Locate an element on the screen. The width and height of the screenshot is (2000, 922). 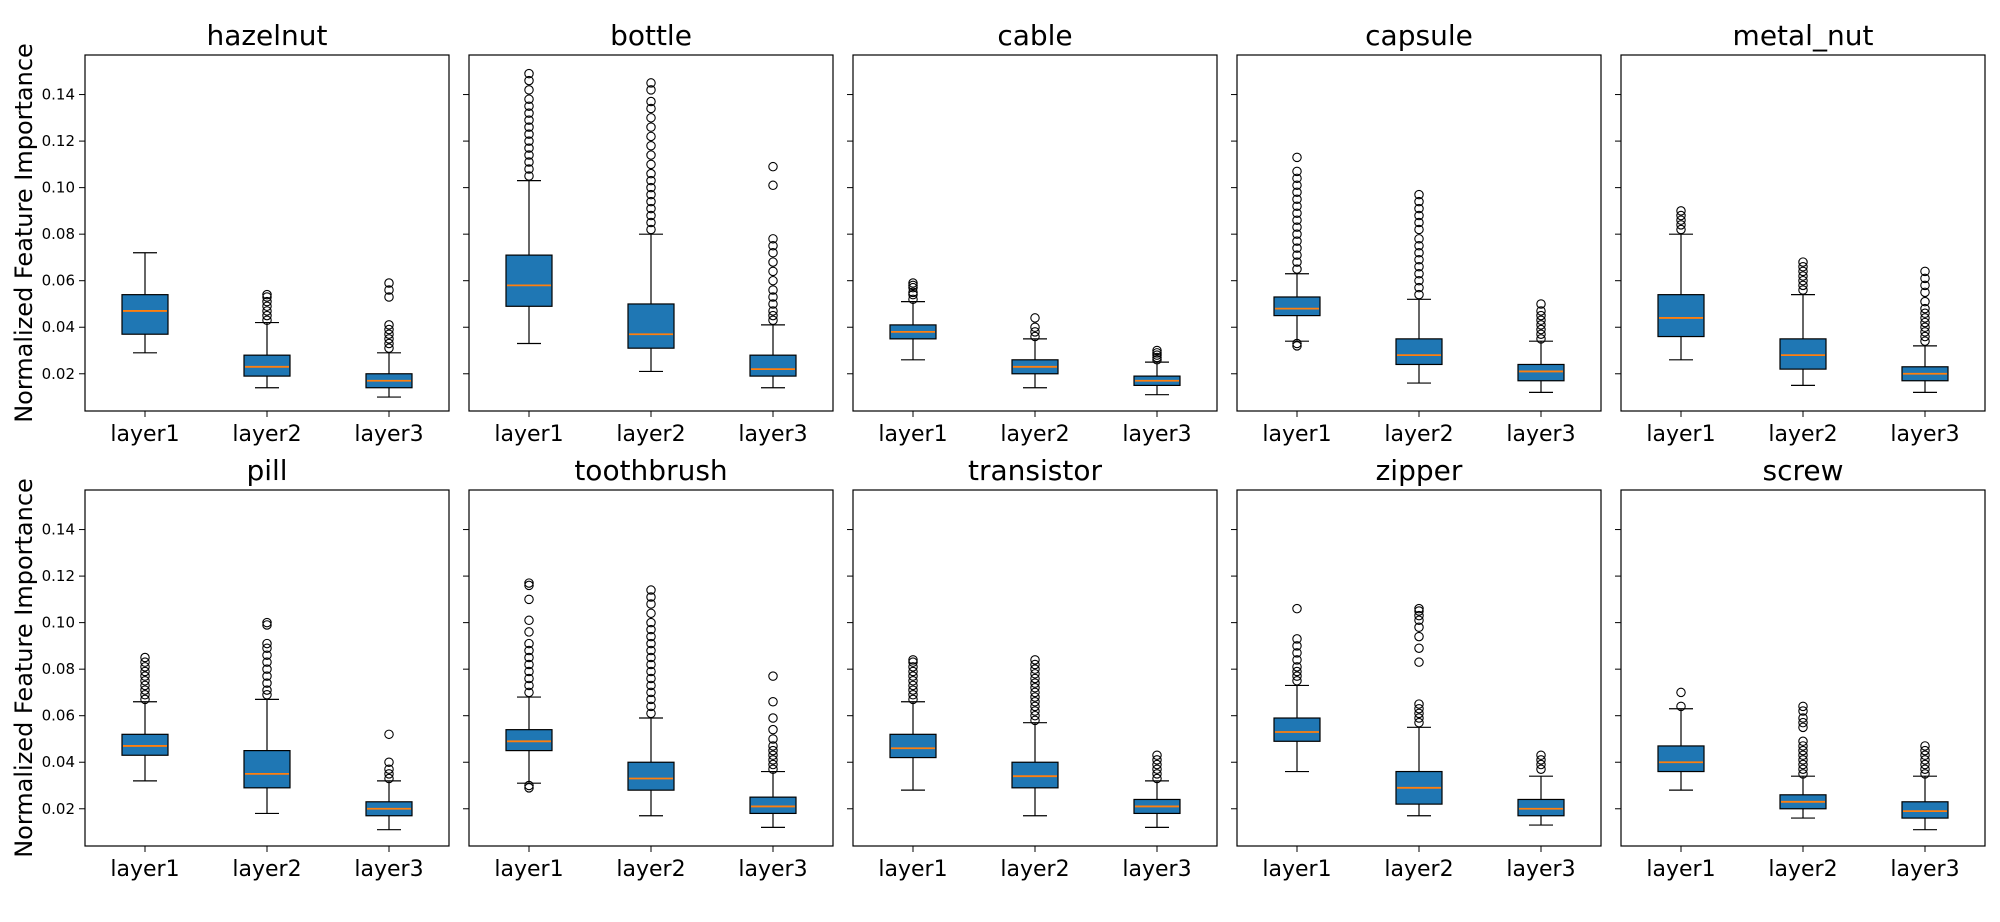
subplot-metal-nut: metal_nut layer1 layer2 layer3 is located at coordinates (1800, 233).